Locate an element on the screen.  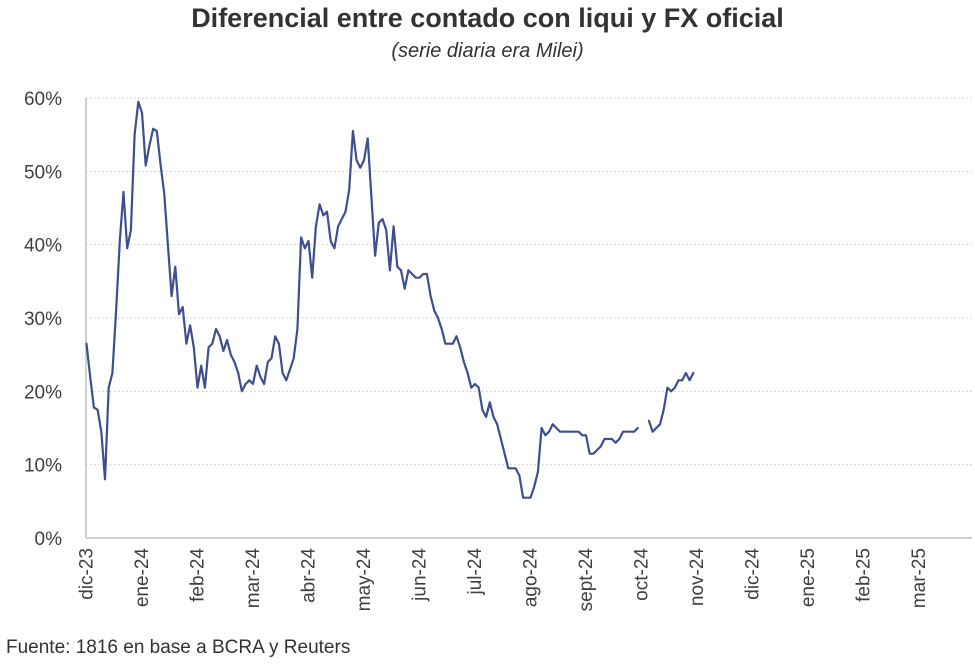
x-tick-label: oct-24 is located at coordinates (642, 574).